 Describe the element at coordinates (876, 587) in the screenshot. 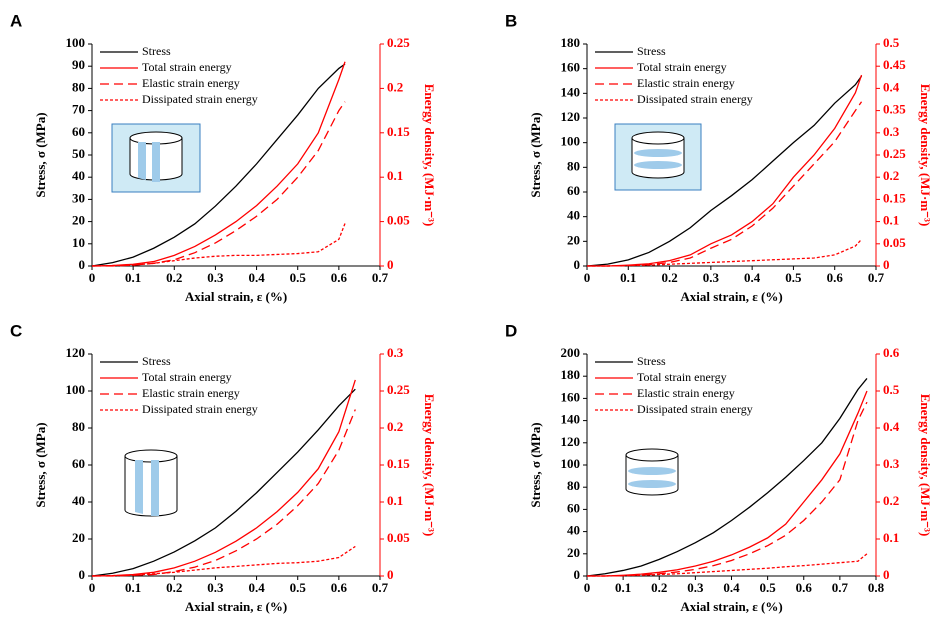

I see `x-tick-label: 0.8` at that location.